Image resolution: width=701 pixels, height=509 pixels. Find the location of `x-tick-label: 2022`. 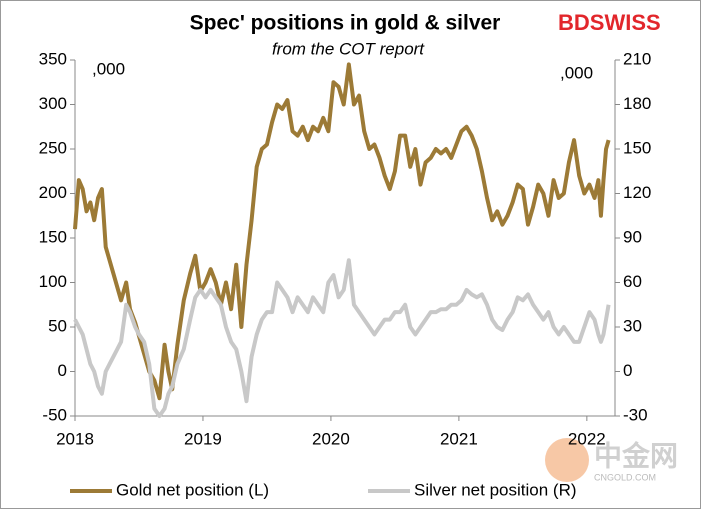

x-tick-label: 2022 is located at coordinates (587, 438).